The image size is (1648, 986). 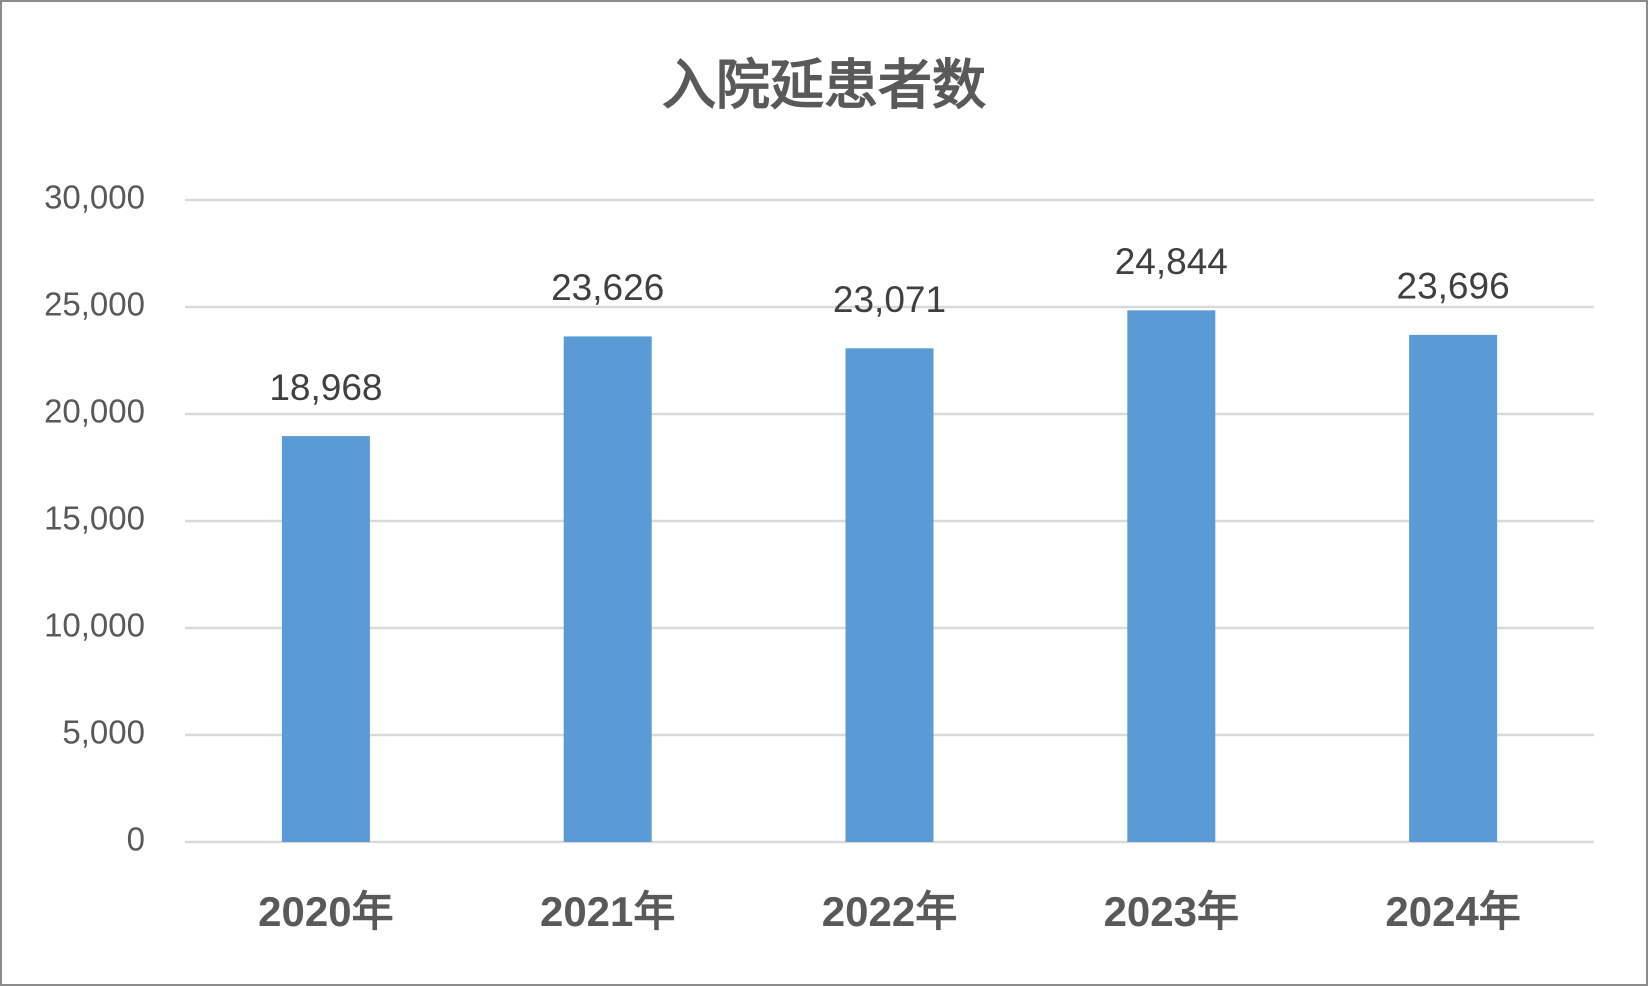 What do you see at coordinates (325, 387) in the screenshot?
I see `data-label: 18,968` at bounding box center [325, 387].